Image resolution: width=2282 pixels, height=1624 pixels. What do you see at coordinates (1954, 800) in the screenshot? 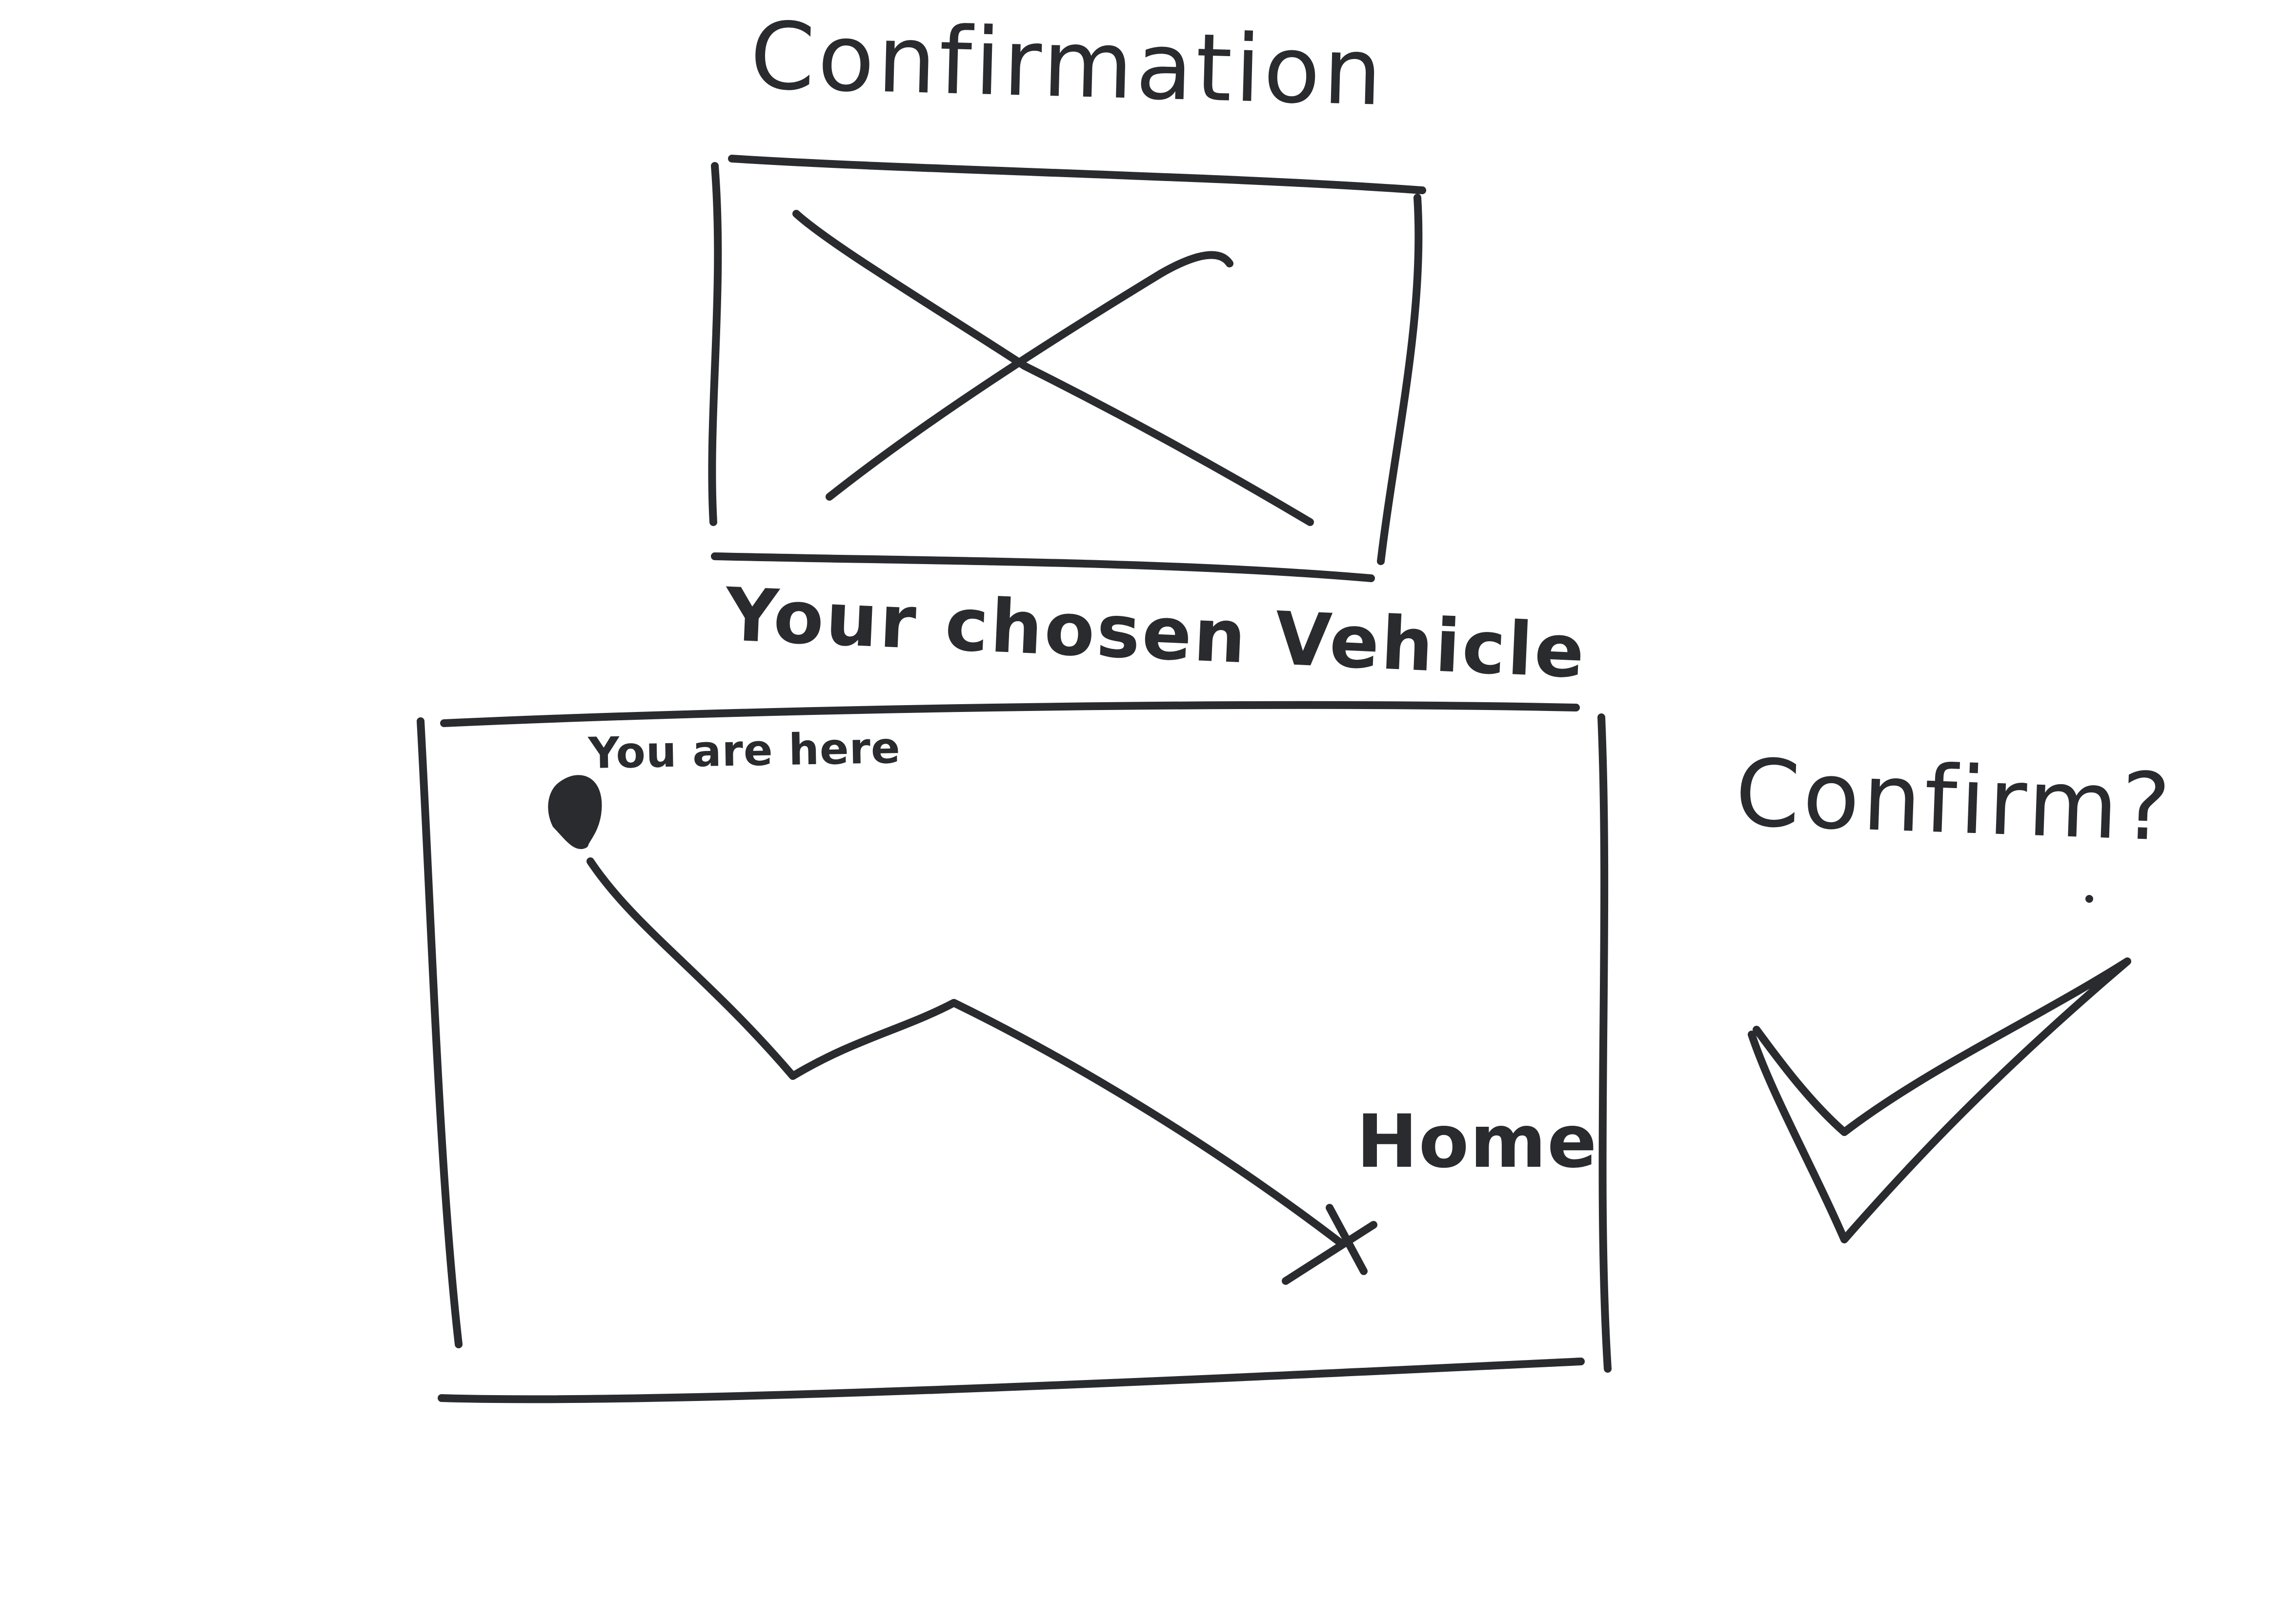
I see `confirm-prompt: Confirm?` at bounding box center [1954, 800].